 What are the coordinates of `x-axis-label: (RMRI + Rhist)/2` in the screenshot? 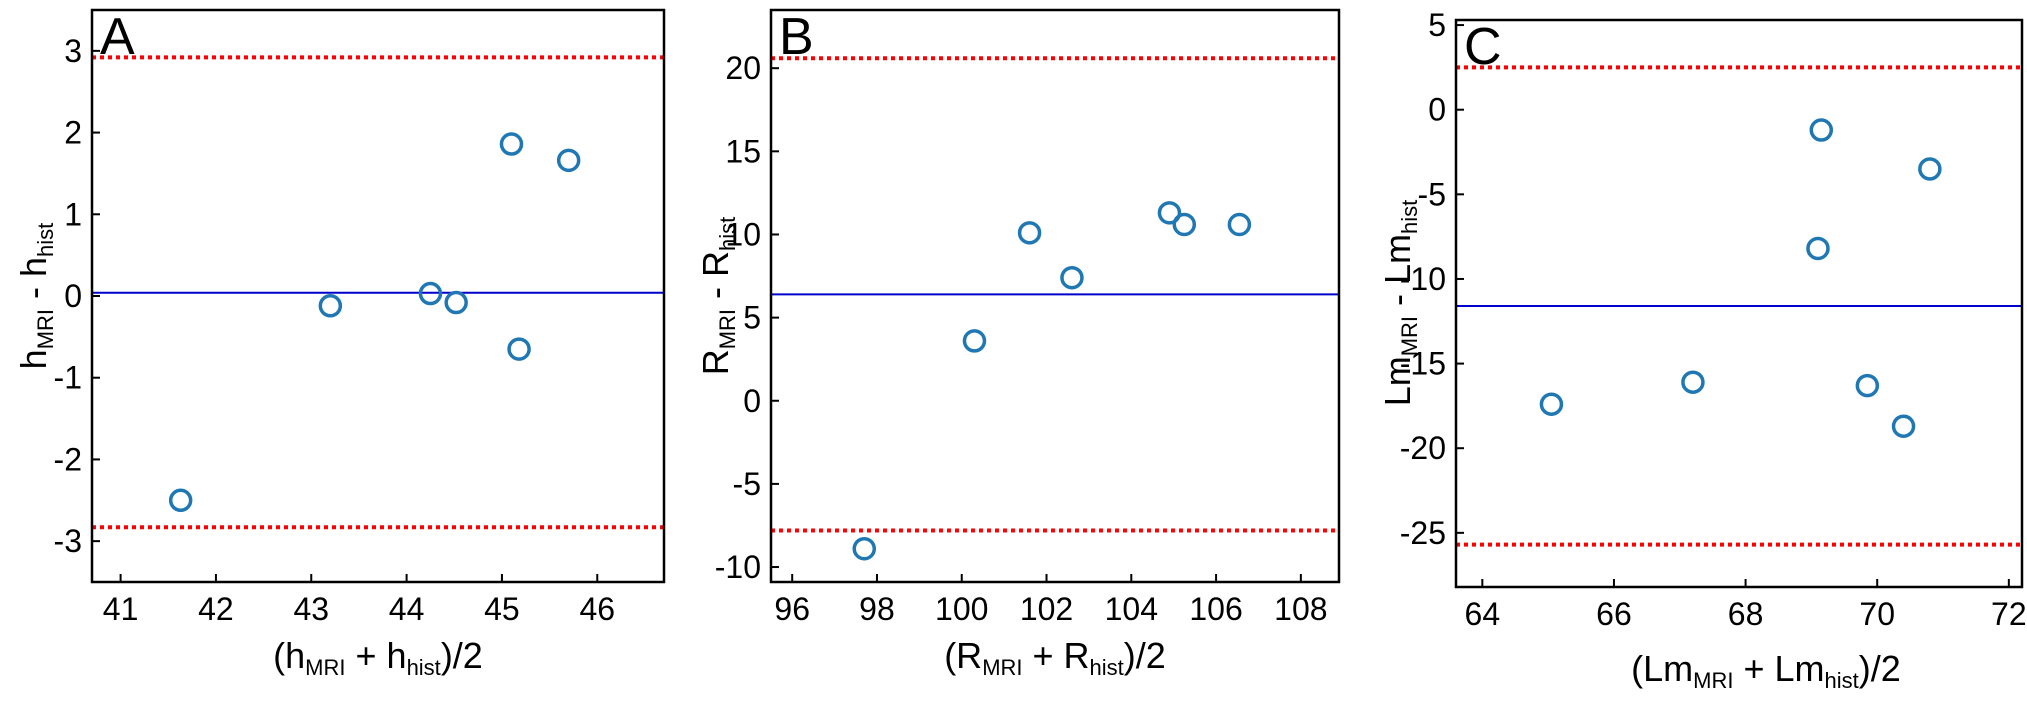 It's located at (1055, 657).